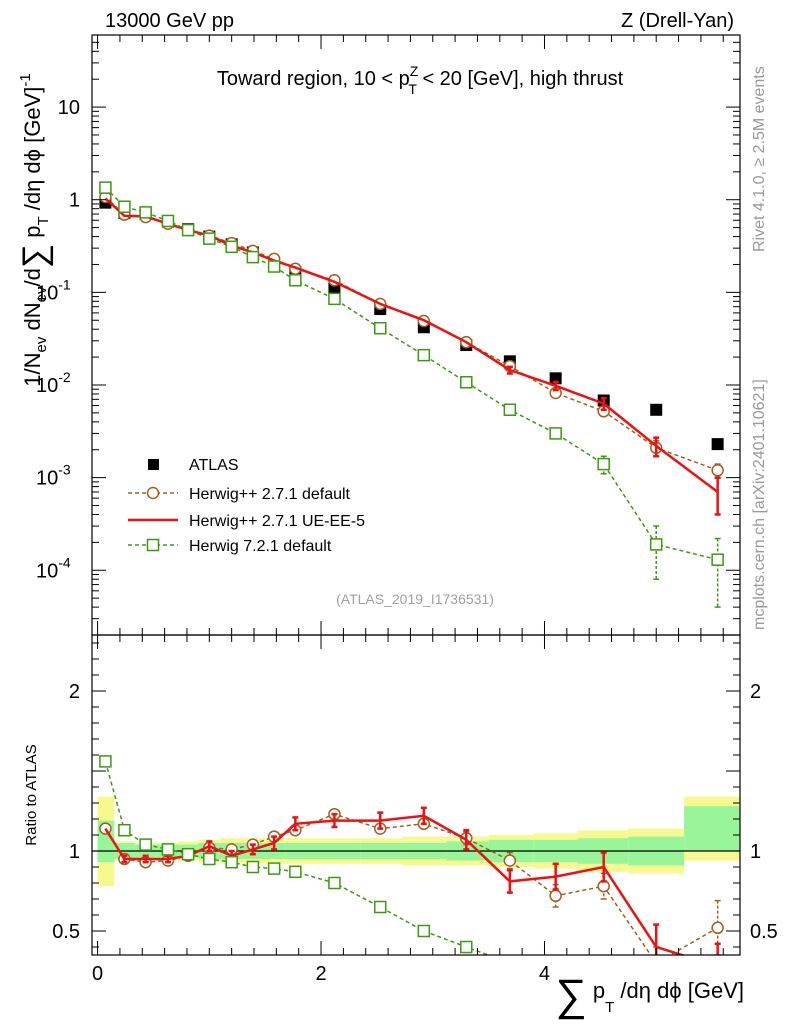  Describe the element at coordinates (64, 377) in the screenshot. I see `main-y-tick-exponent: -2` at that location.